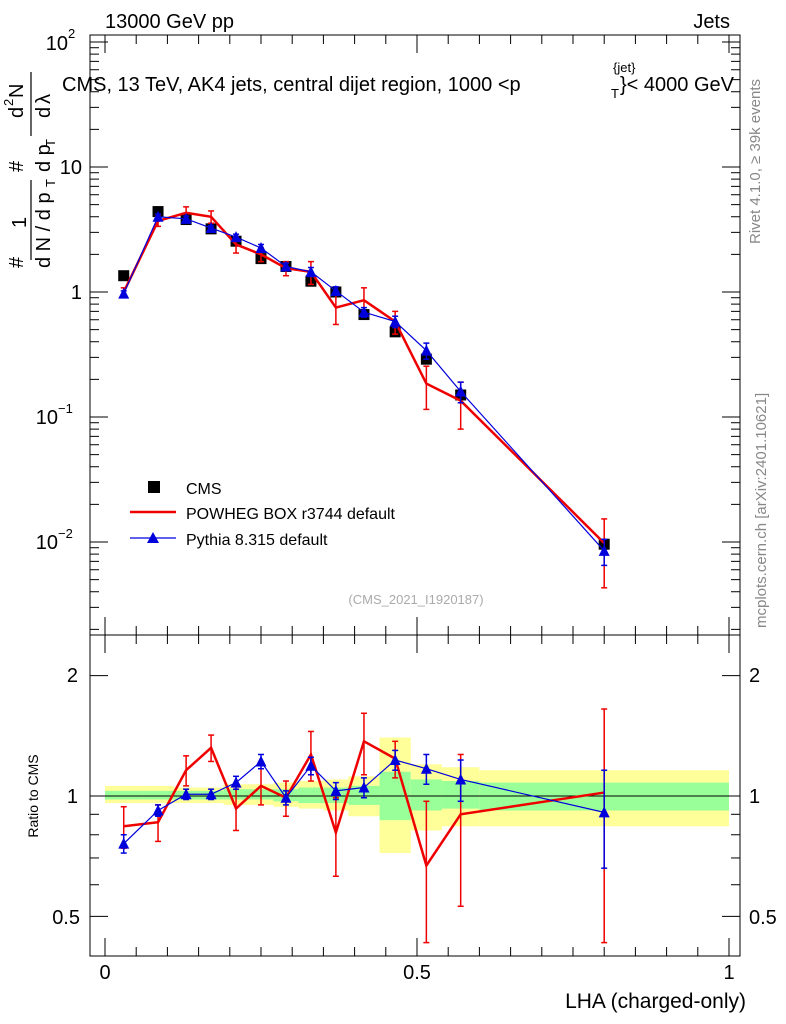  Describe the element at coordinates (44, 230) in the screenshot. I see `ylabel-dndpt: d N / d p` at that location.